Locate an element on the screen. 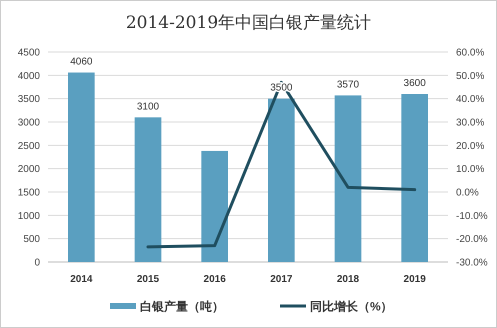 This screenshot has width=497, height=328. chart-title: 2014-2019年中国白银产量统计 is located at coordinates (249, 23).